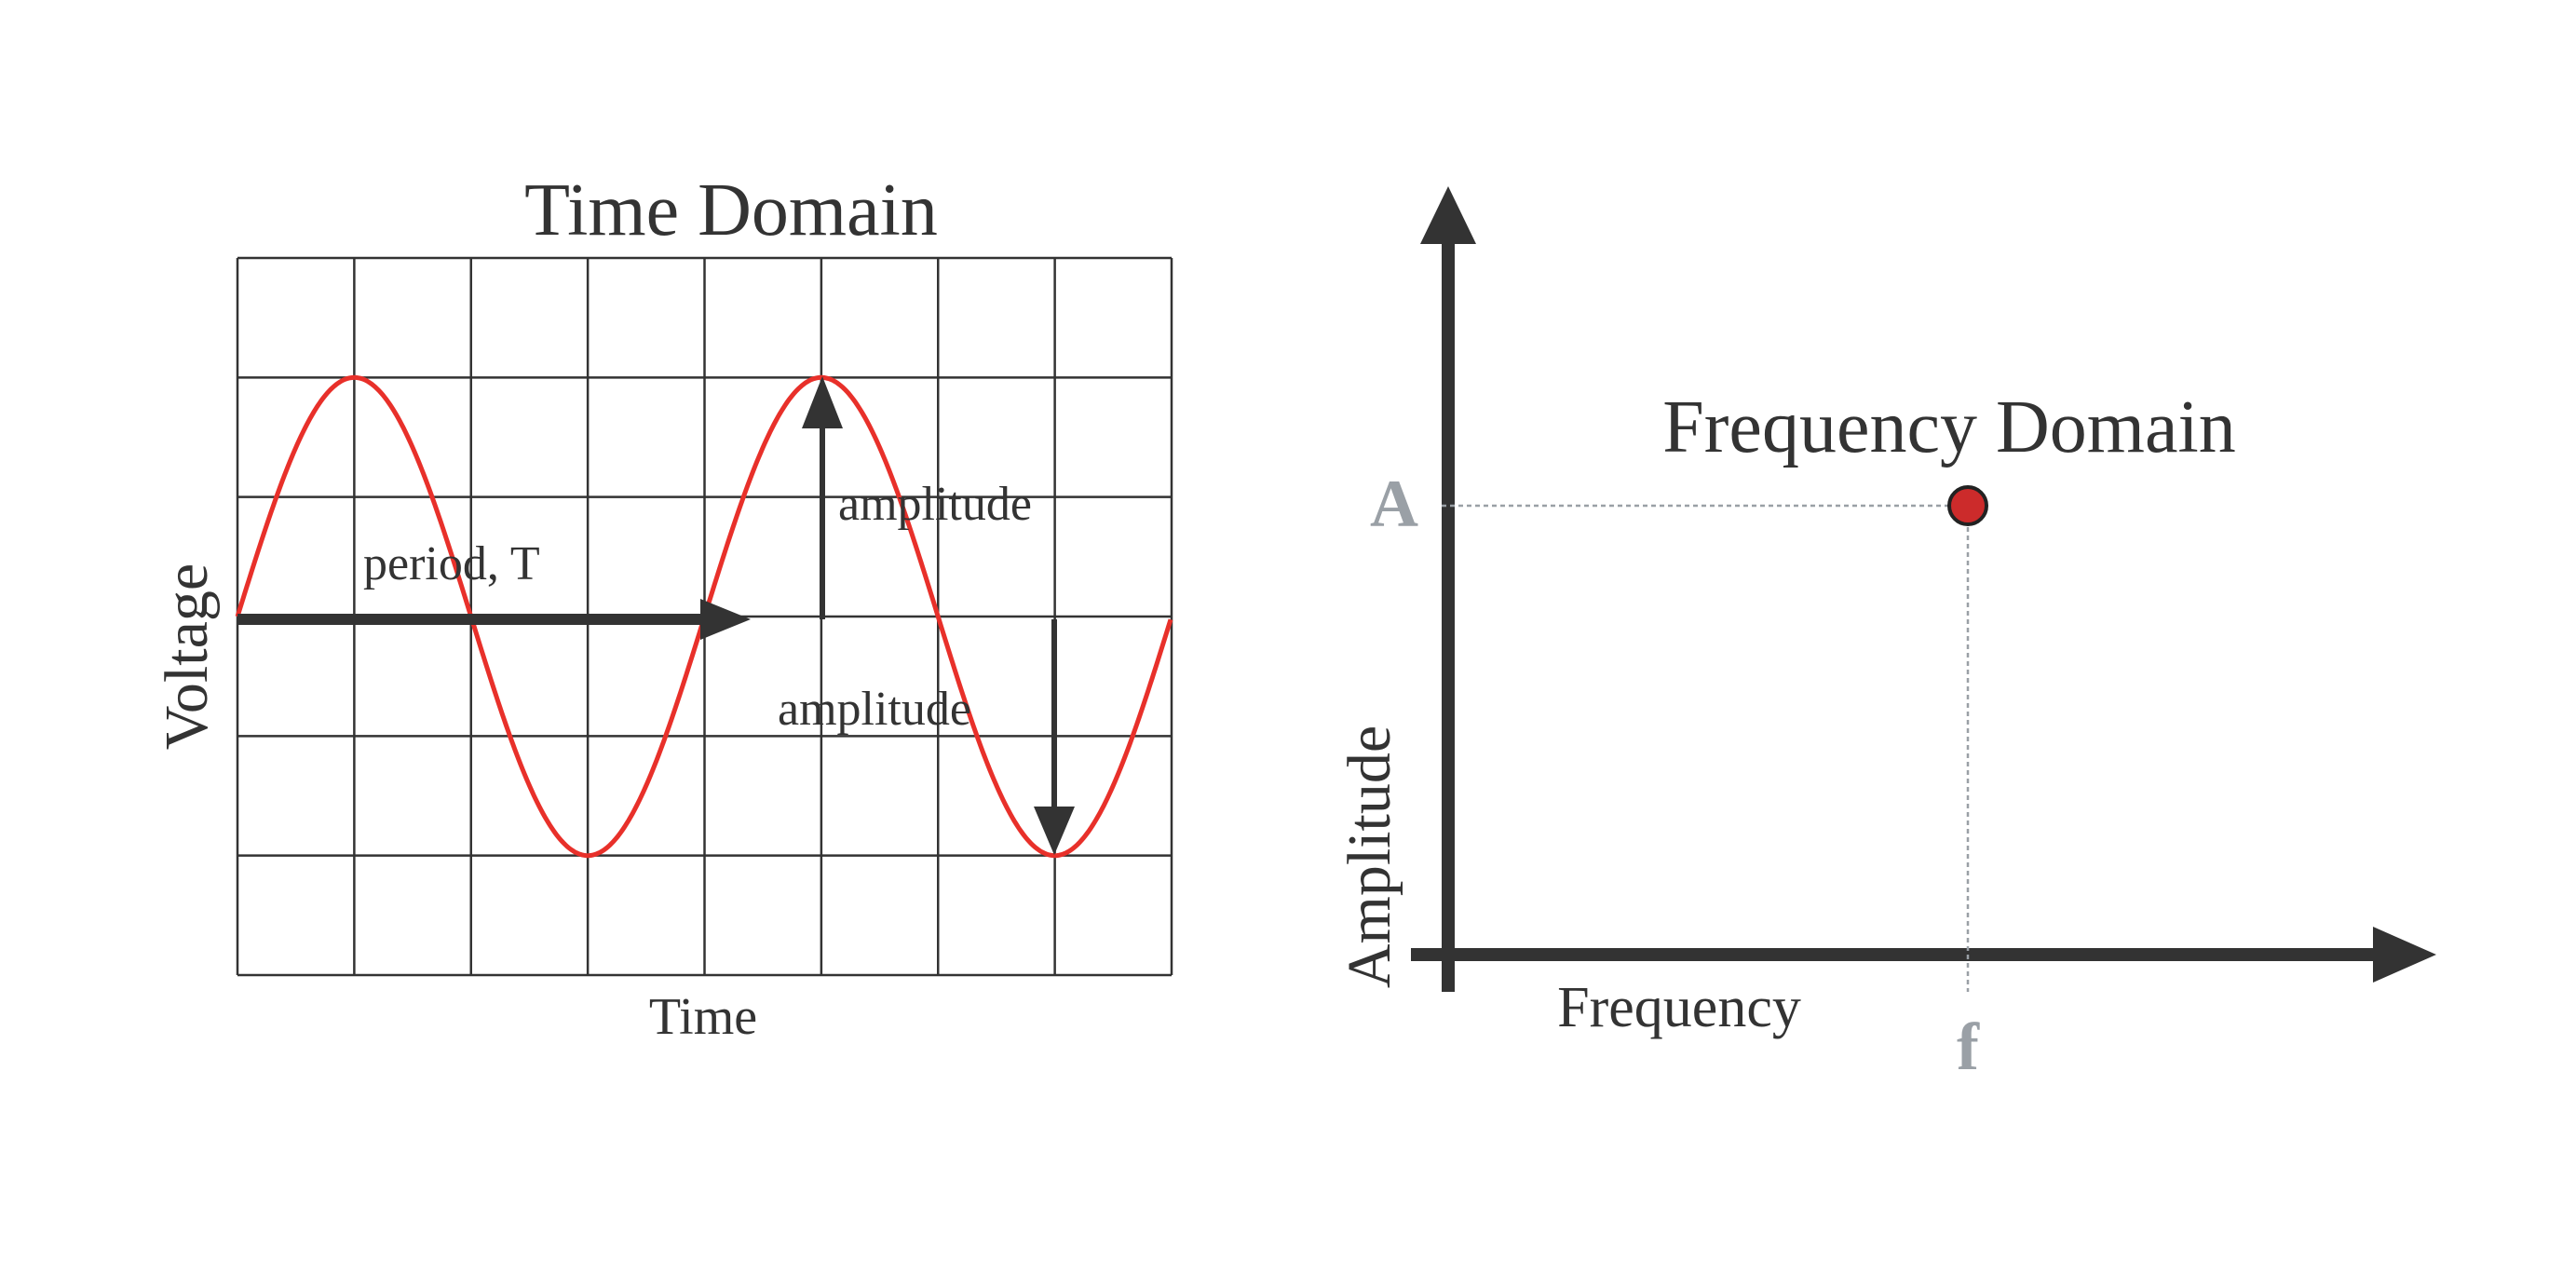 This screenshot has width=2576, height=1261. Describe the element at coordinates (822, 402) in the screenshot. I see `amplitude-up-arrow-head` at that location.